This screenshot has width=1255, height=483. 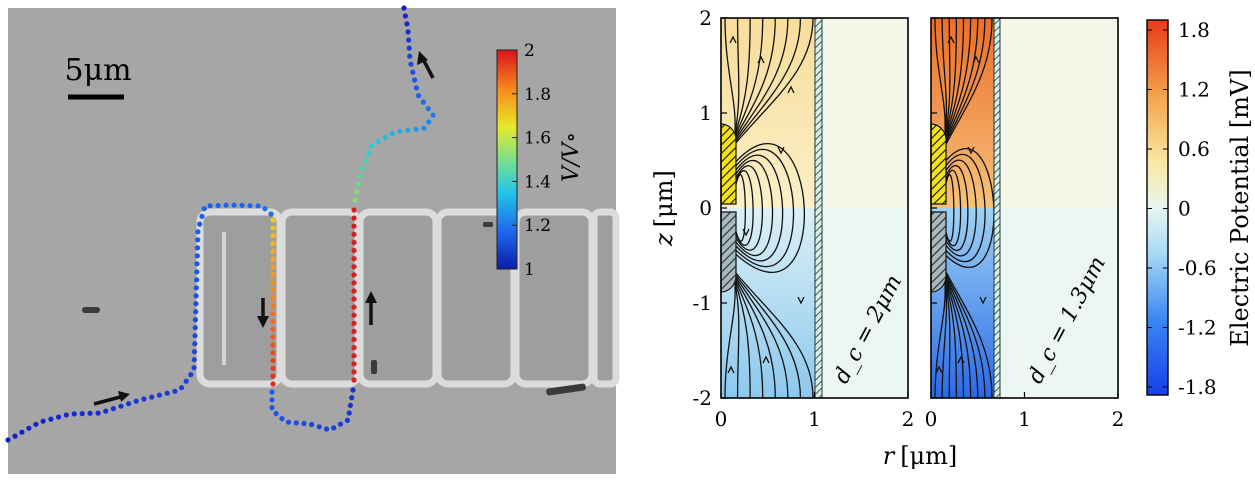 What do you see at coordinates (1194, 149) in the screenshot?
I see `potential-colorbar-tick-label: 0.6` at bounding box center [1194, 149].